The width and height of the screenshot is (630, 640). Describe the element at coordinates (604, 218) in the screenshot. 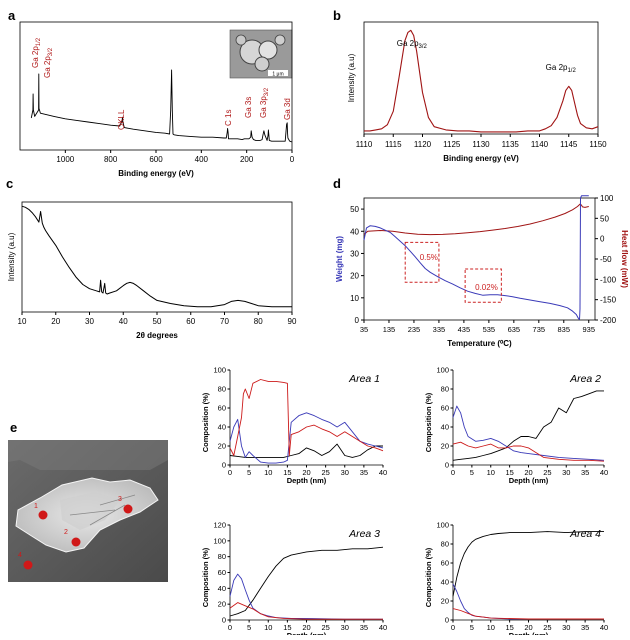

I see `y2-tick-label-d: 50` at that location.